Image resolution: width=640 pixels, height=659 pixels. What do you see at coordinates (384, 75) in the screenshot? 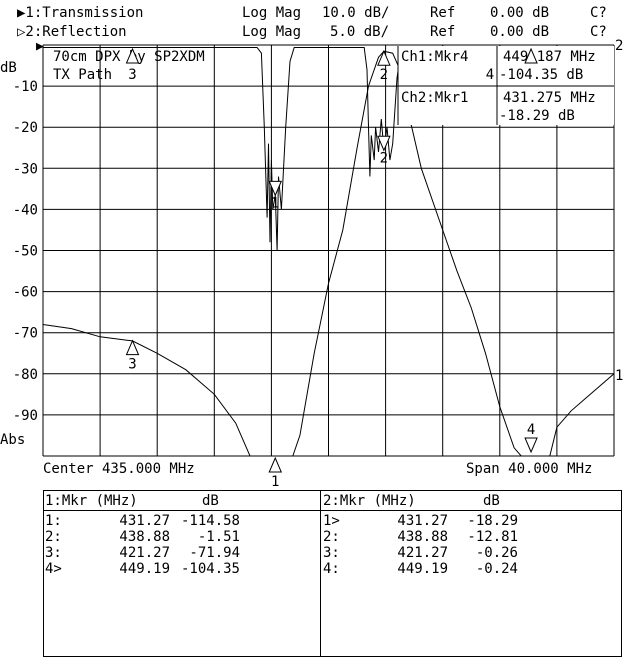
I see `ch1-marker-2-label: 2` at bounding box center [384, 75].